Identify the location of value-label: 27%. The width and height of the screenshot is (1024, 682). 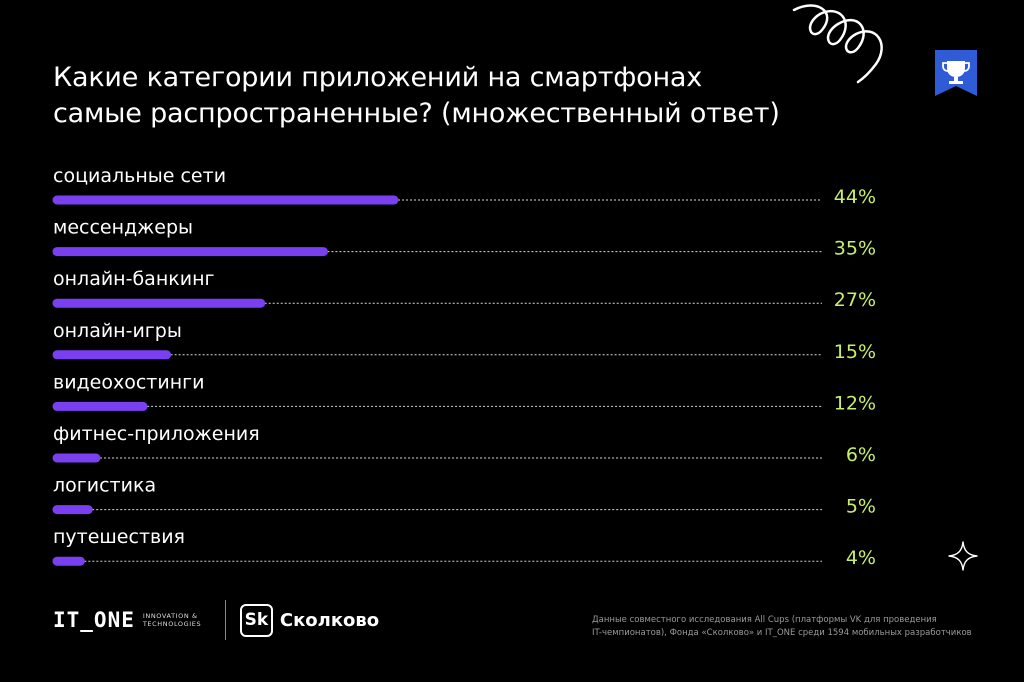
(855, 300).